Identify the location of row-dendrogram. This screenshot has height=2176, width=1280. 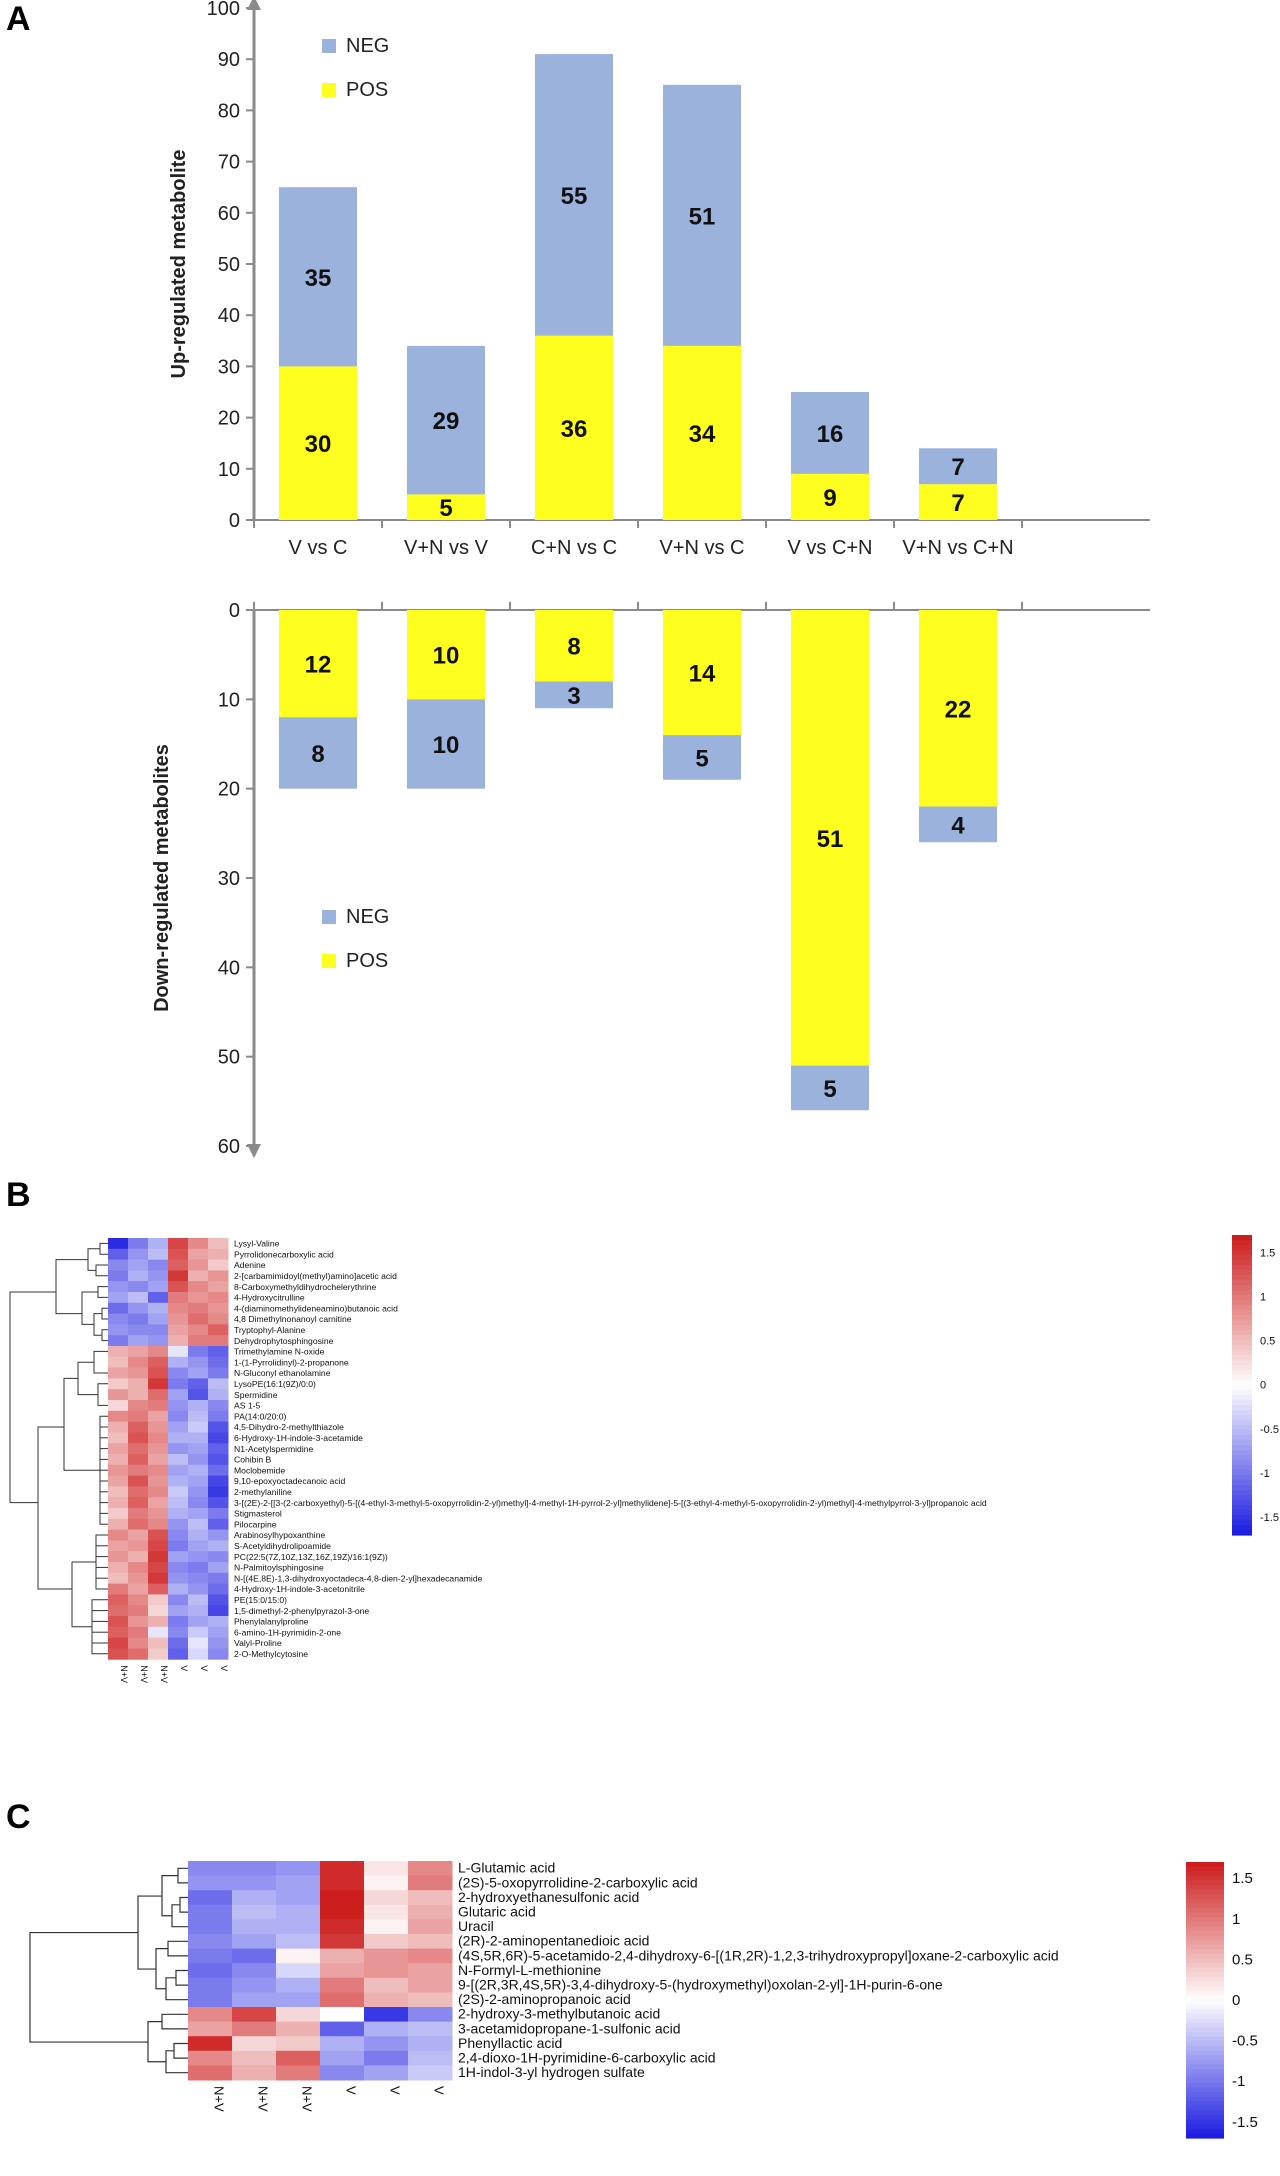
(108, 1970).